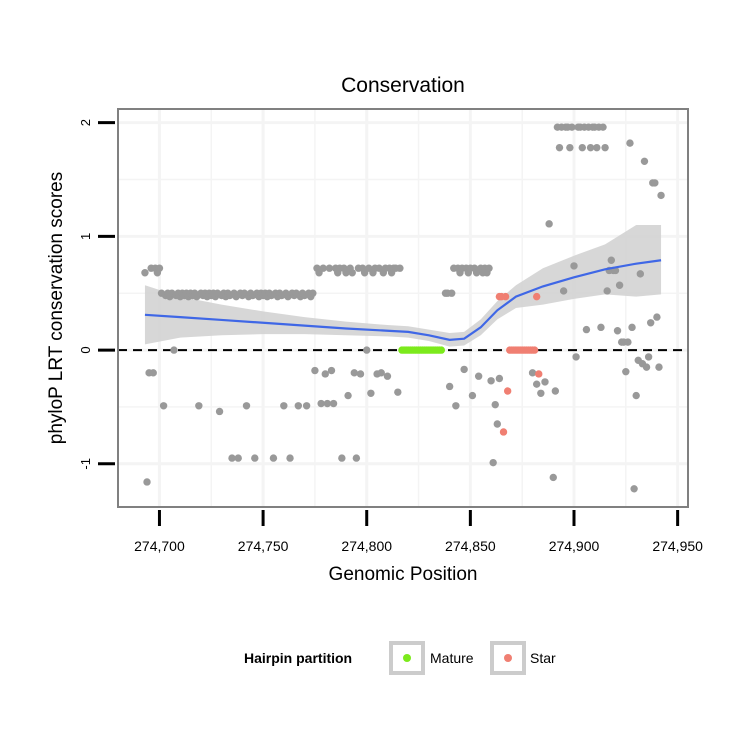  I want to click on legend-label-star: Star, so click(543, 658).